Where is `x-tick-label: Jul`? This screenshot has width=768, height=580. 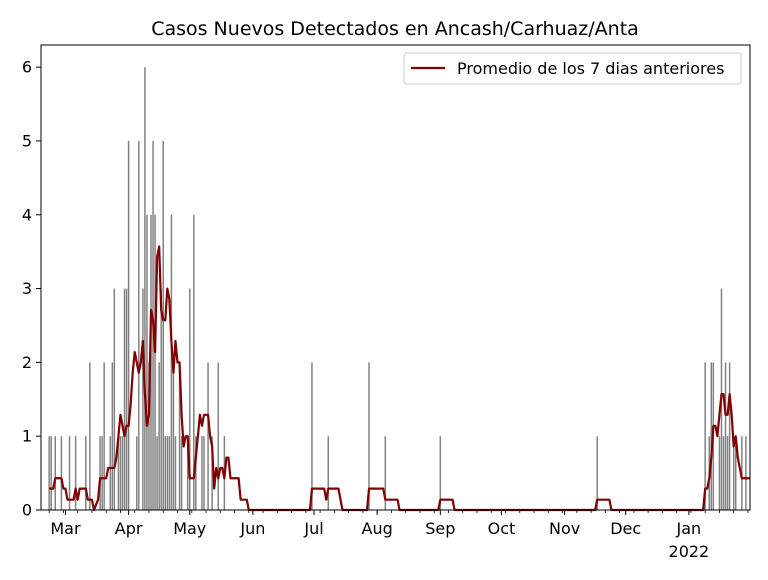
x-tick-label: Jul is located at coordinates (313, 528).